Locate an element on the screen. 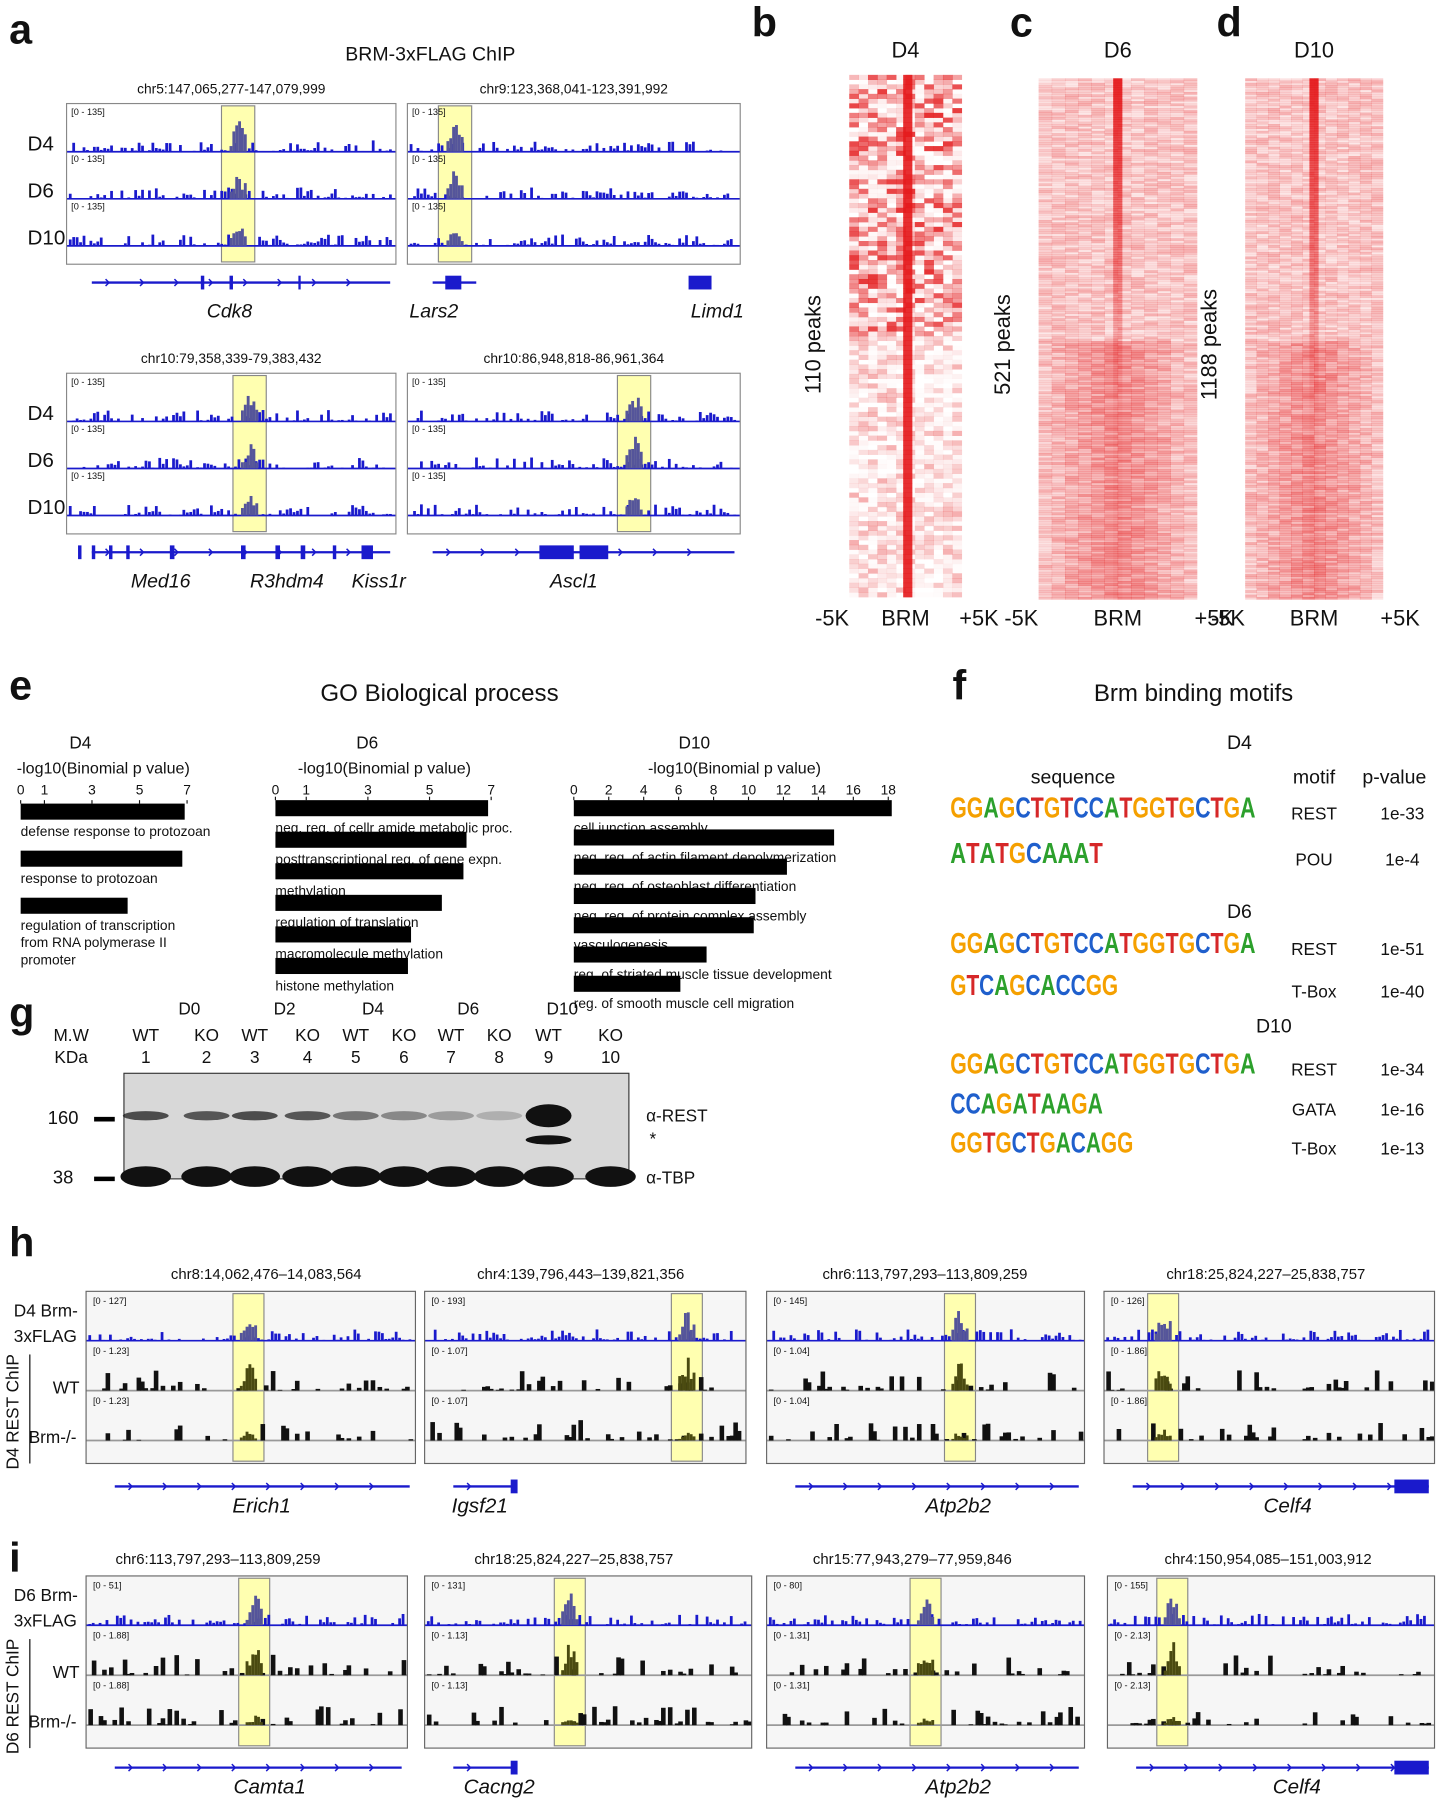  track-peak is located at coordinates (257, 509).